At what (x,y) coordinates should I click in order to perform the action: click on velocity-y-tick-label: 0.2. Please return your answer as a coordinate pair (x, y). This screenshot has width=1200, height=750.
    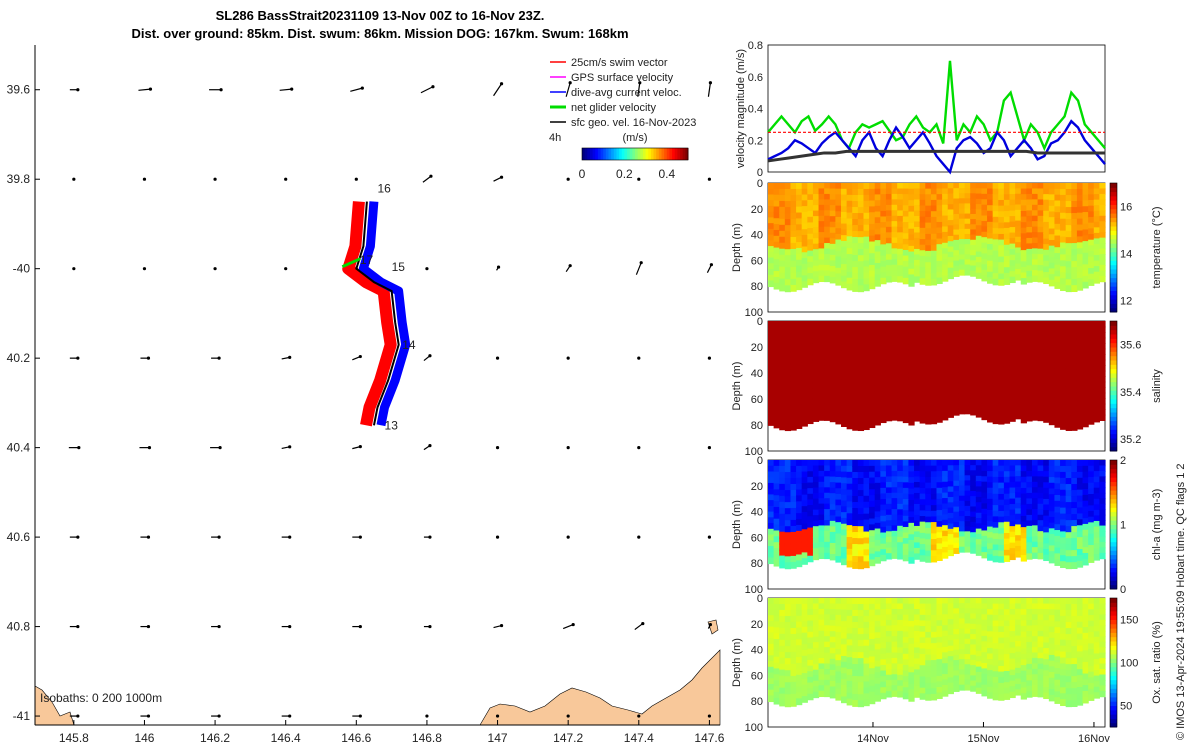
    Looking at the image, I should click on (755, 141).